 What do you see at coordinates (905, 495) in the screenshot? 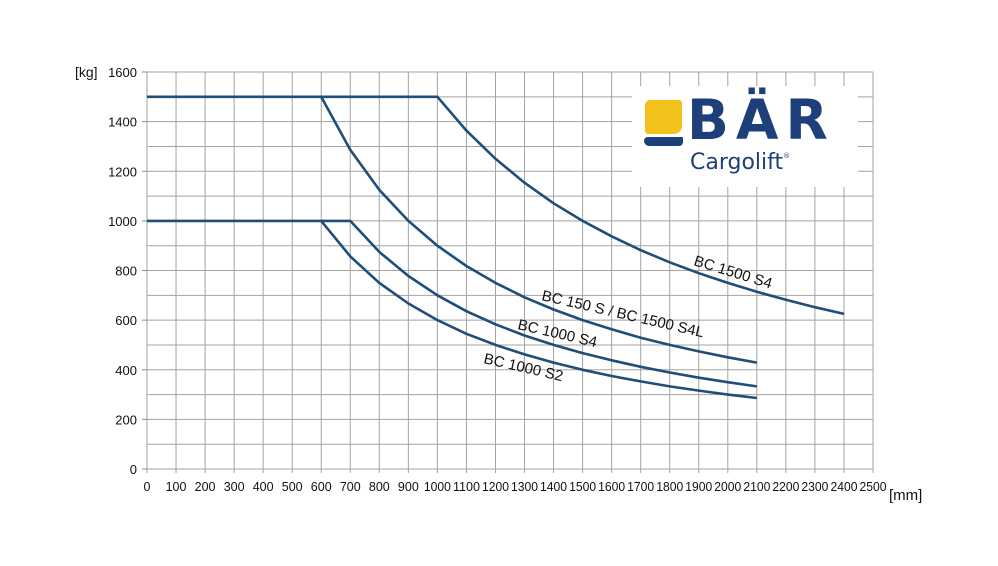
I see `x-axis-label: [mm]` at bounding box center [905, 495].